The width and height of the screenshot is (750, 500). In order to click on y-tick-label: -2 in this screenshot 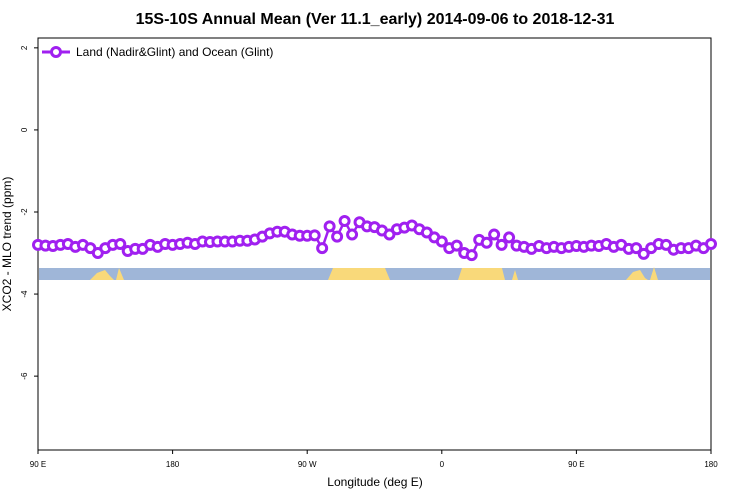, I will do `click(24, 212)`.